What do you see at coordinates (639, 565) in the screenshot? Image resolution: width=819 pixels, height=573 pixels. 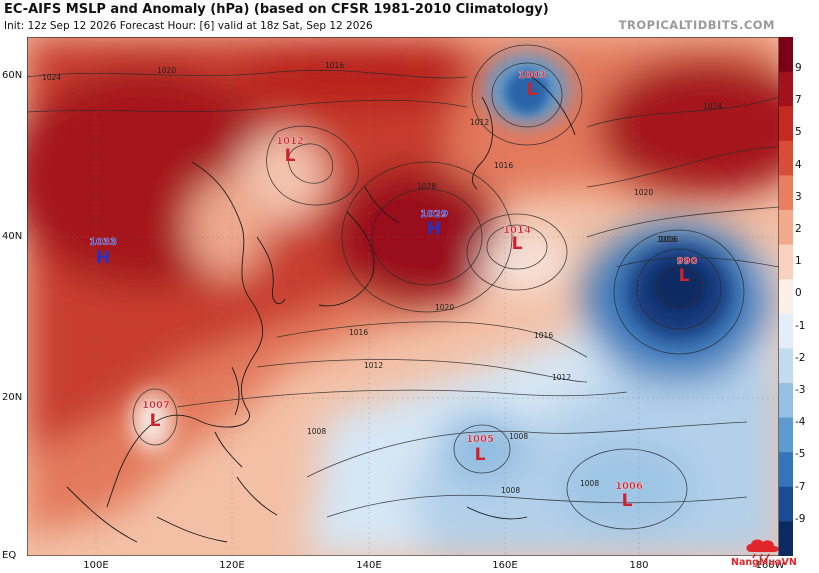 I see `lon-label: 180` at bounding box center [639, 565].